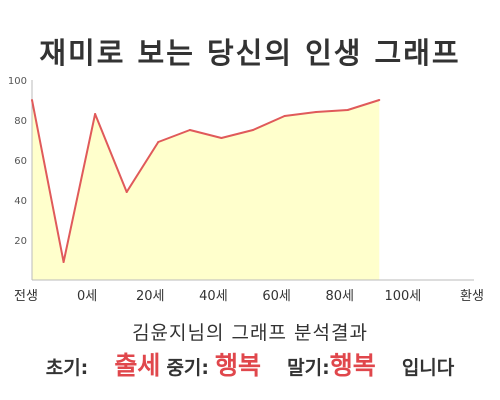 Image resolution: width=500 pixels, height=400 pixels. I want to click on x-tick-label: 전생, so click(26, 296).